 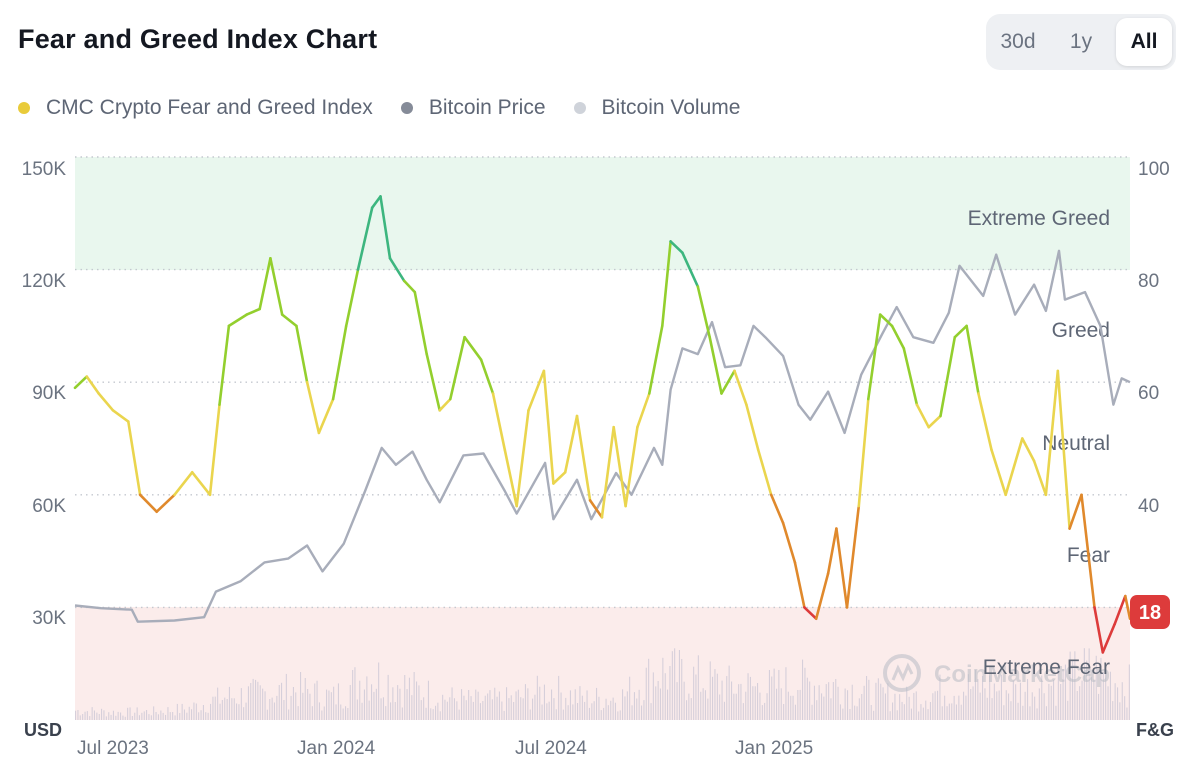 I want to click on legend-item-bitcoin-volume: Bitcoin Volume, so click(x=657, y=108).